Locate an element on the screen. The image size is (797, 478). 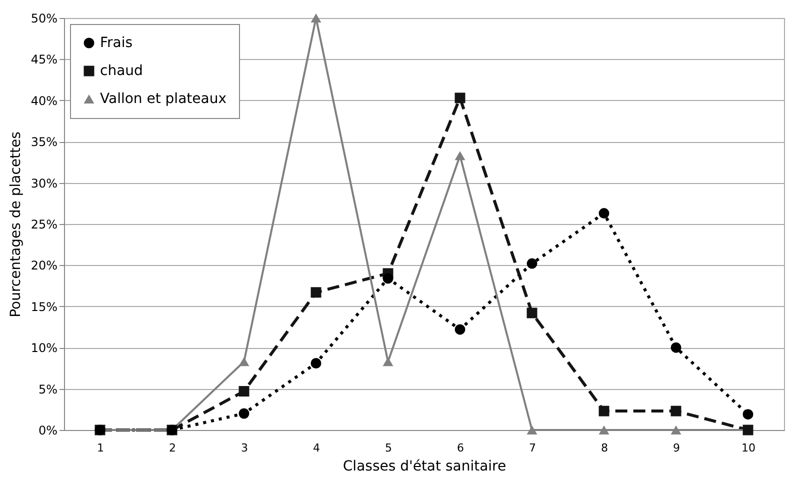
x-tick-label: 5 is located at coordinates (388, 448).